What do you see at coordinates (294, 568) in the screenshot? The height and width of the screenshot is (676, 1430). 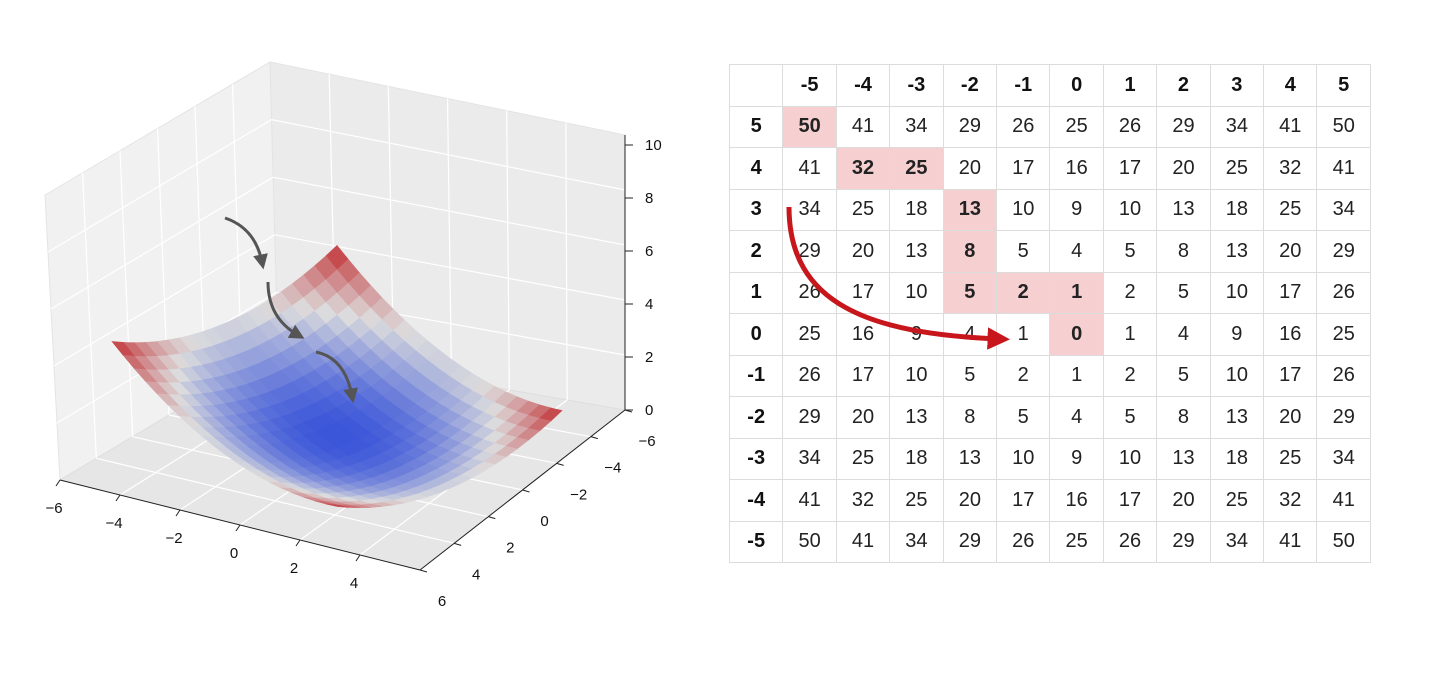 I see `x-tick-label: 2` at bounding box center [294, 568].